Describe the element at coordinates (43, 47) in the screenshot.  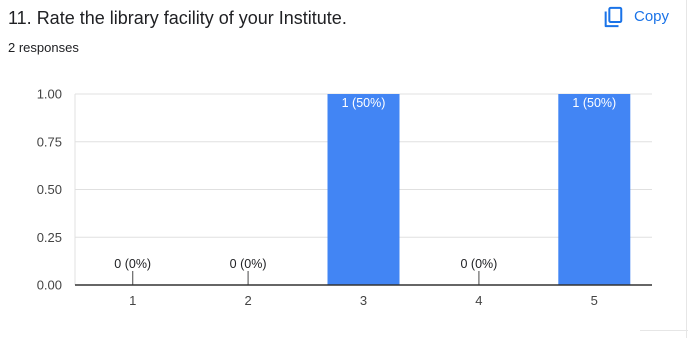
I see `response-count: 2 responses` at that location.